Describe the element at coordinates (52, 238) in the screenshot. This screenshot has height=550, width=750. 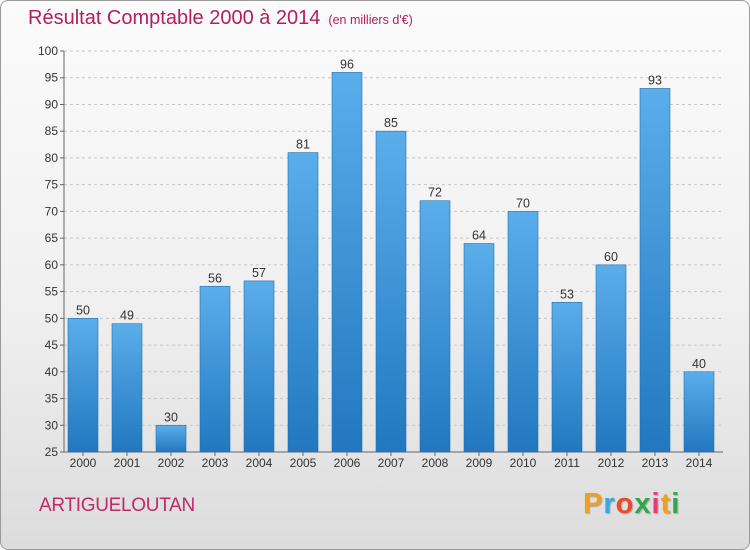
I see `y-tick-label-65: 65` at that location.